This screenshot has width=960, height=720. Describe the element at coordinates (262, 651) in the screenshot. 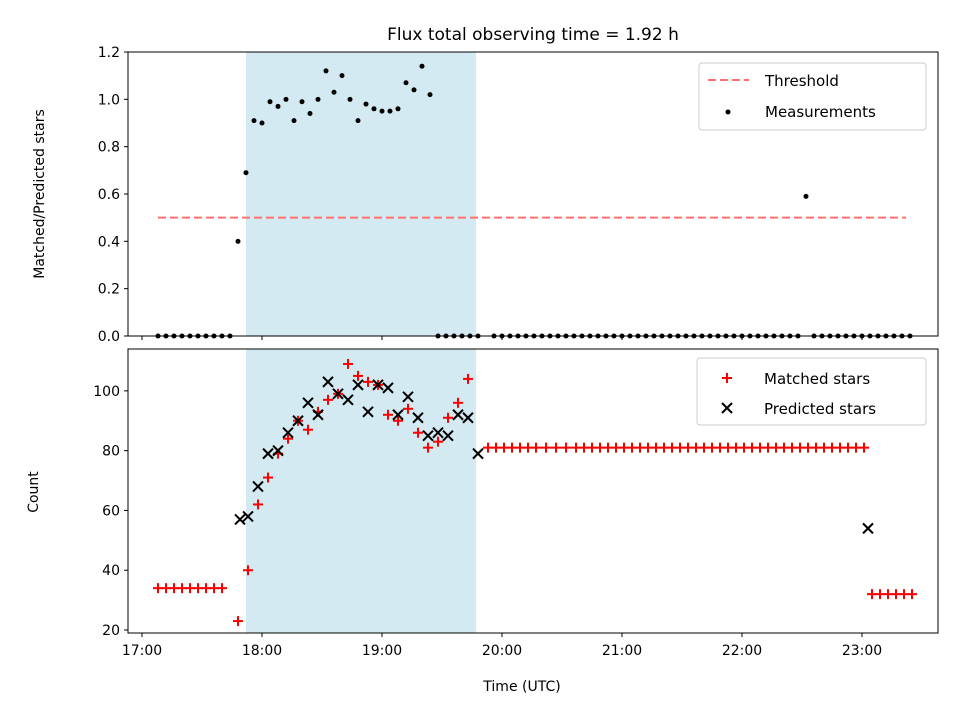

I see `x-tick-label: 18:00` at that location.